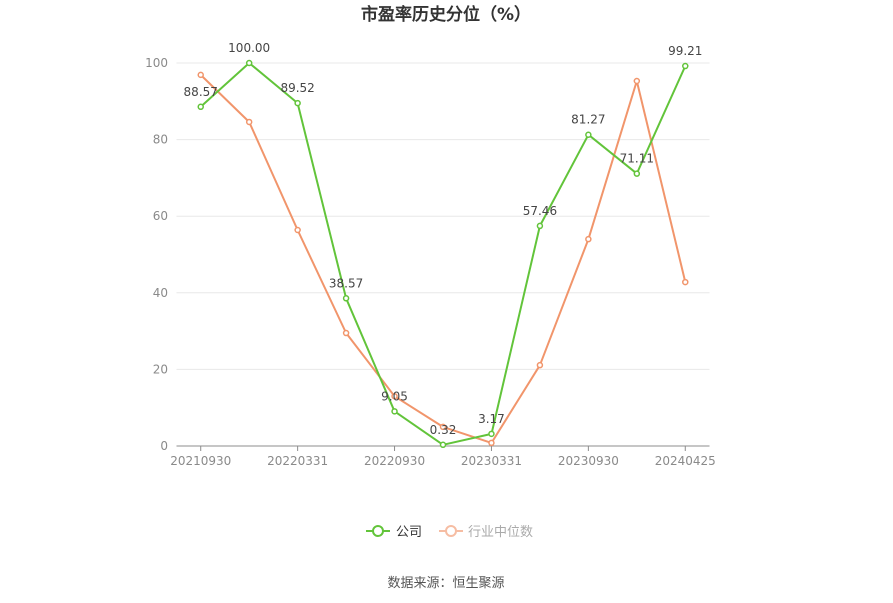 The height and width of the screenshot is (603, 893). What do you see at coordinates (491, 419) in the screenshot?
I see `company-data-label: 3.17` at bounding box center [491, 419].